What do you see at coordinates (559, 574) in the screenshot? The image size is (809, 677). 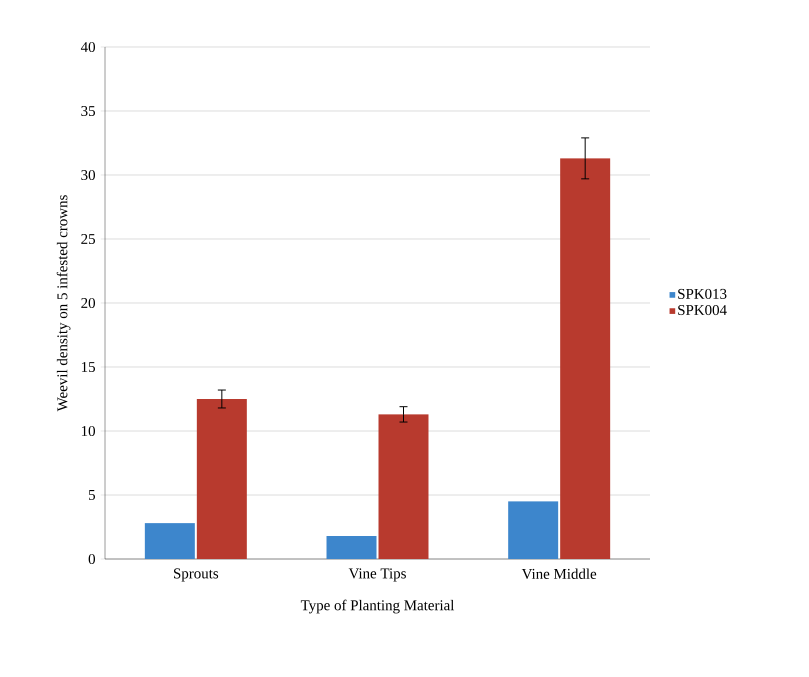 I see `x-tick-label: Vine Middle` at bounding box center [559, 574].